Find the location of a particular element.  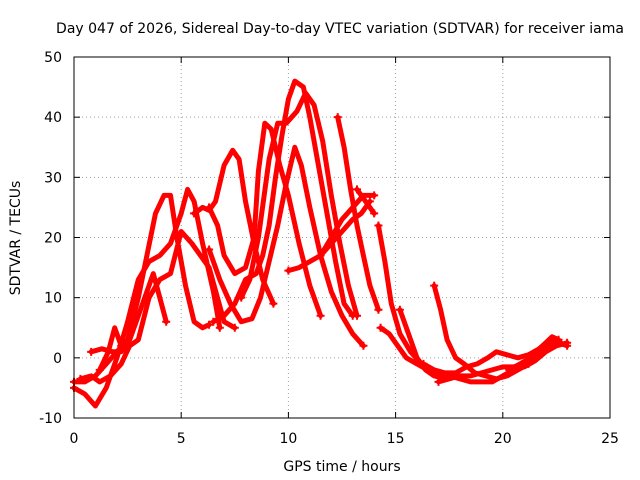

x-tick-label: 10 is located at coordinates (288, 439).